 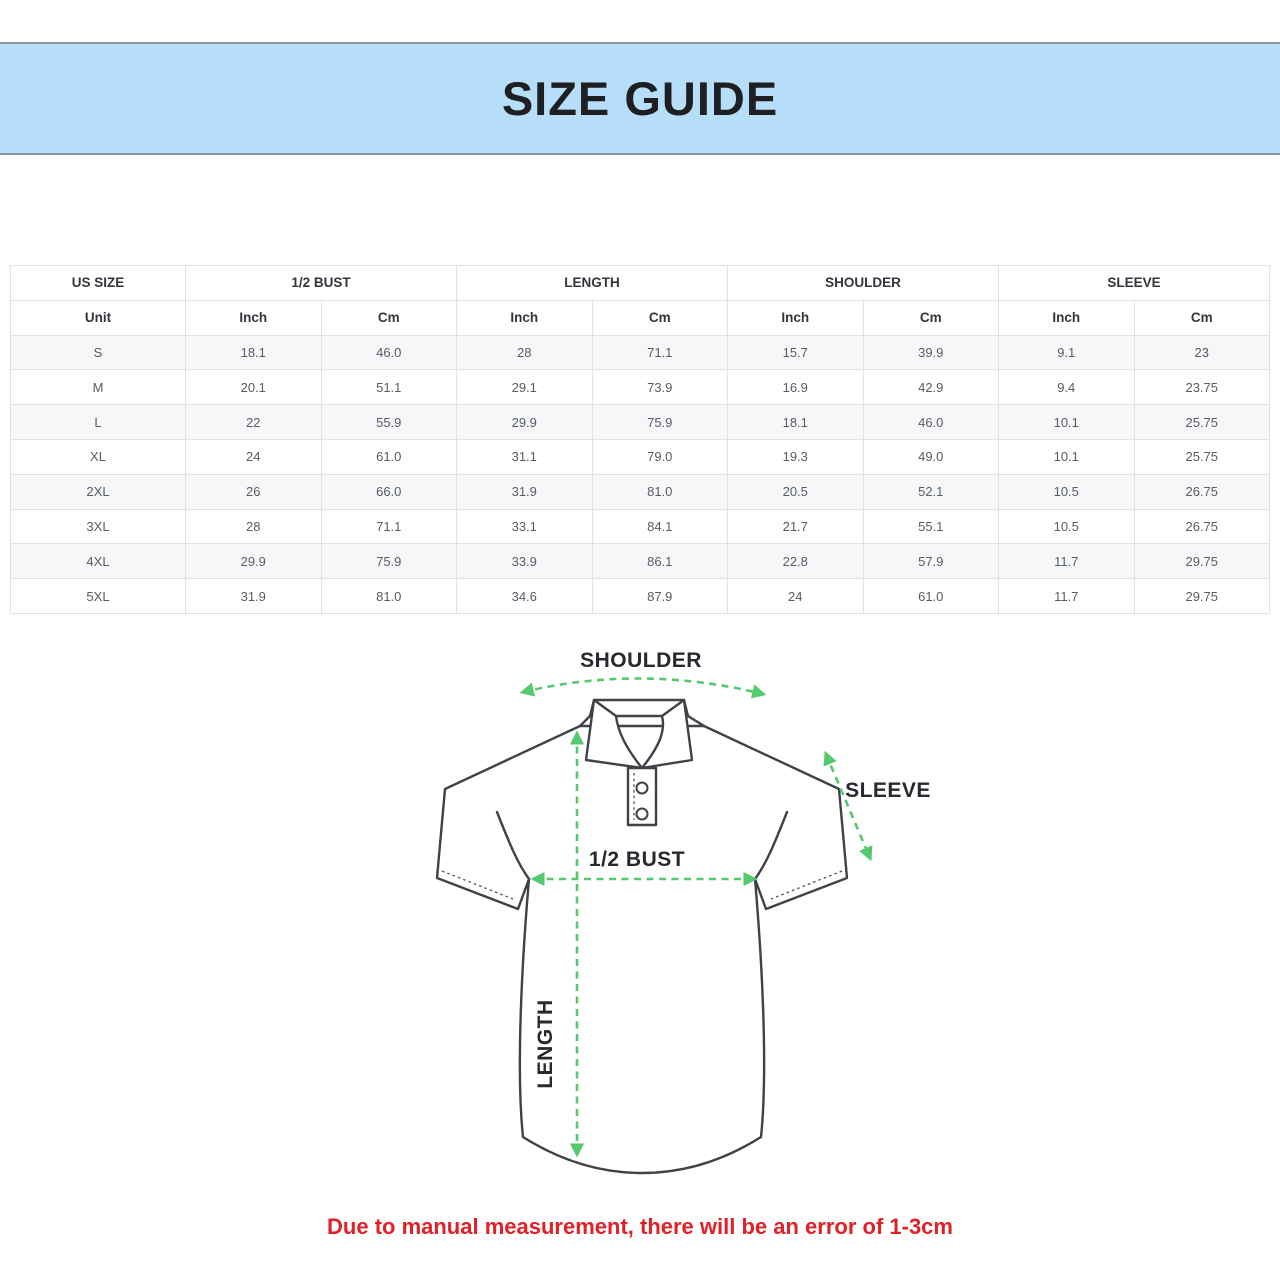 I want to click on col-group-shoulder: SHOULDER, so click(x=863, y=283).